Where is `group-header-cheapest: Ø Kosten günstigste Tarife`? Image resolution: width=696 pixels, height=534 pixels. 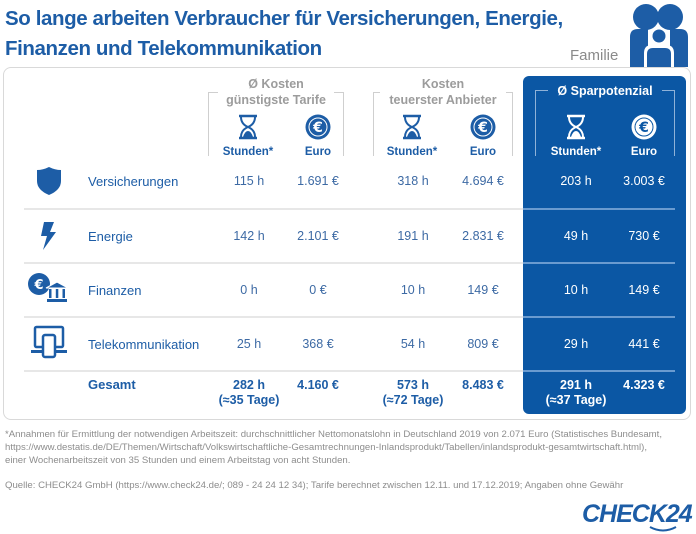 group-header-cheapest: Ø Kosten günstigste Tarife is located at coordinates (276, 92).